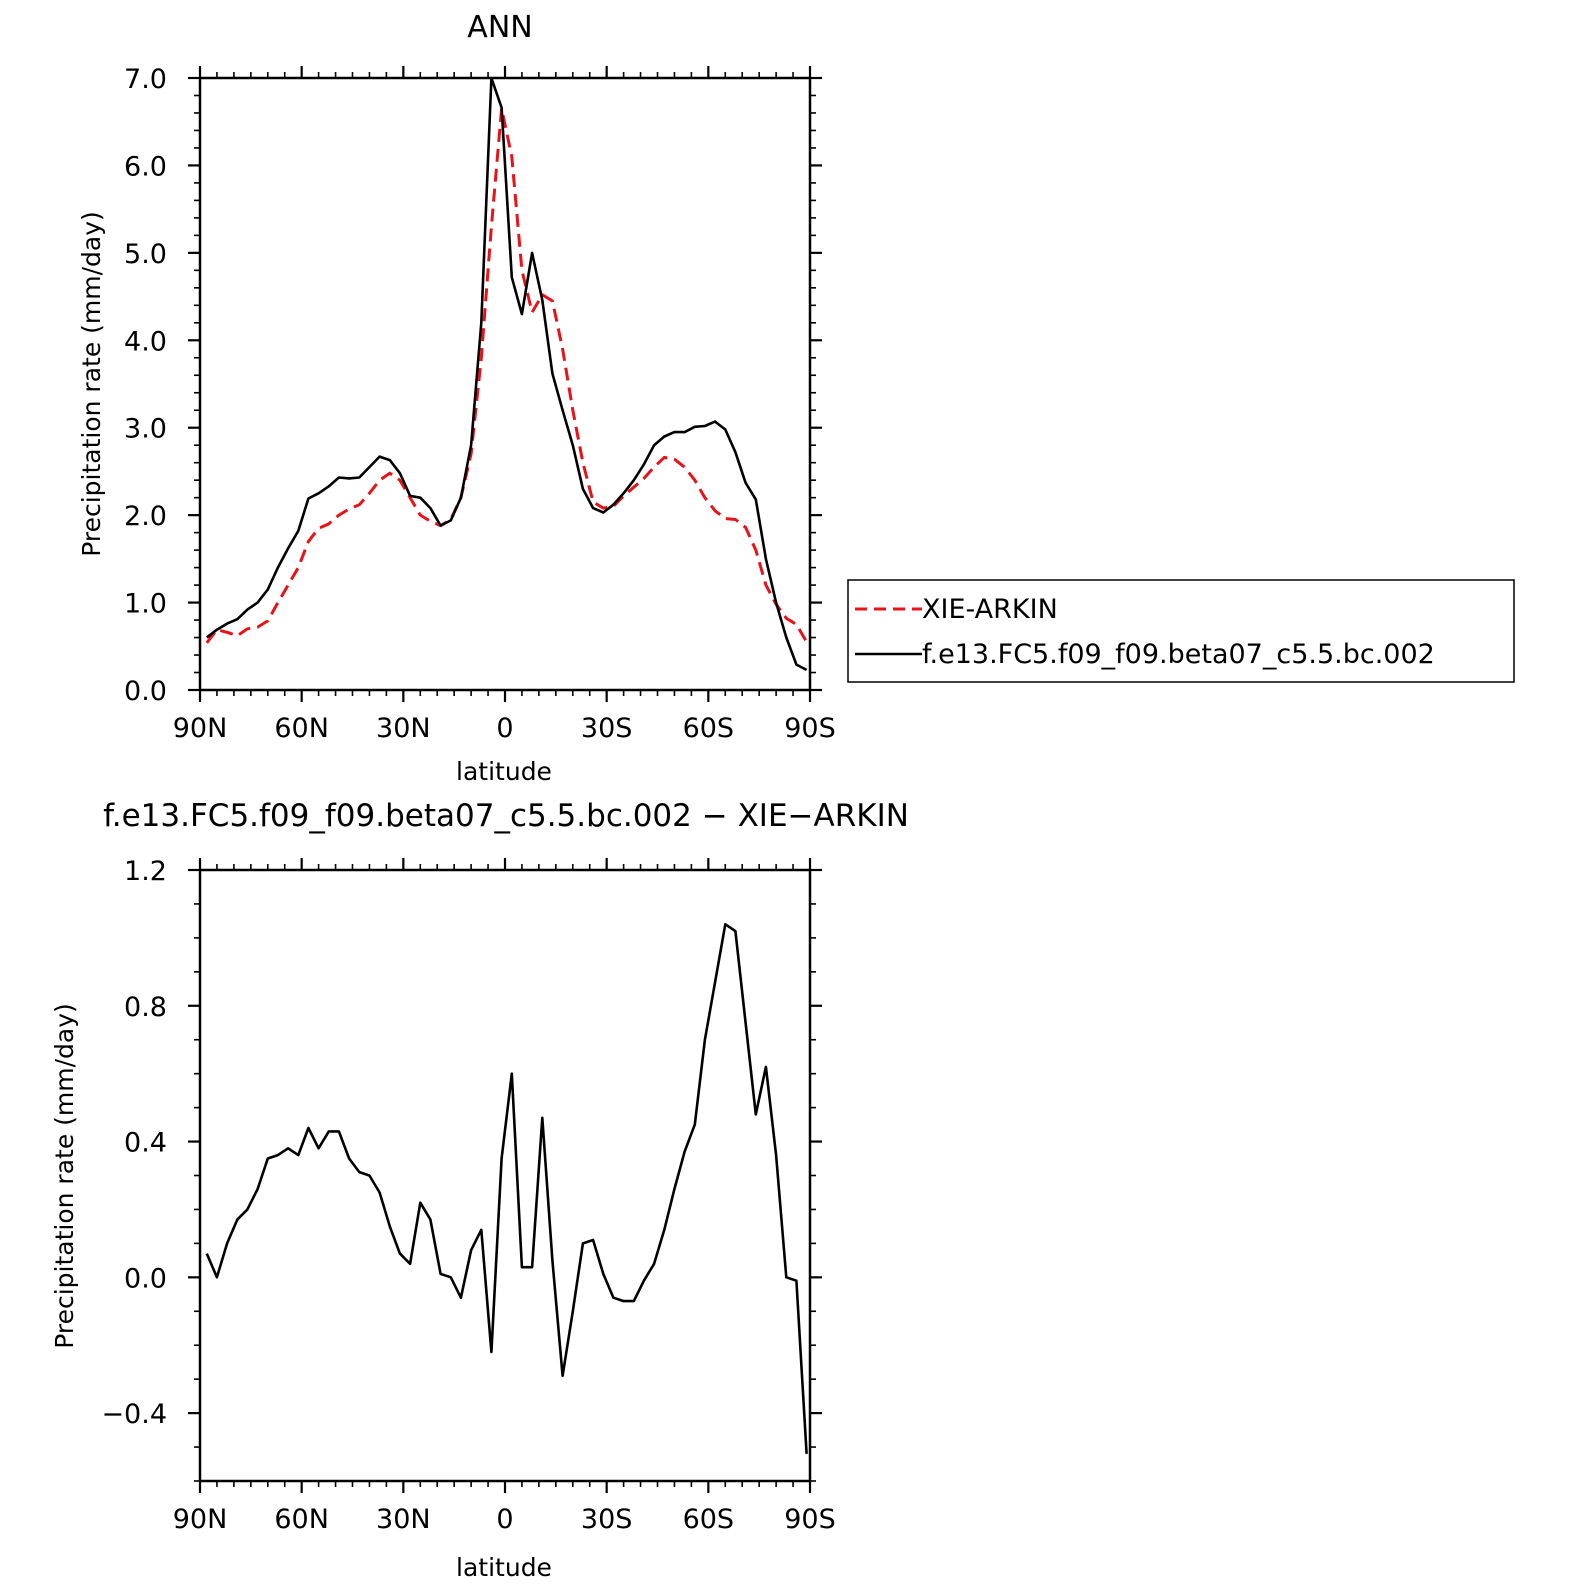  I want to click on y-tick-label: 6.0, so click(145, 166).